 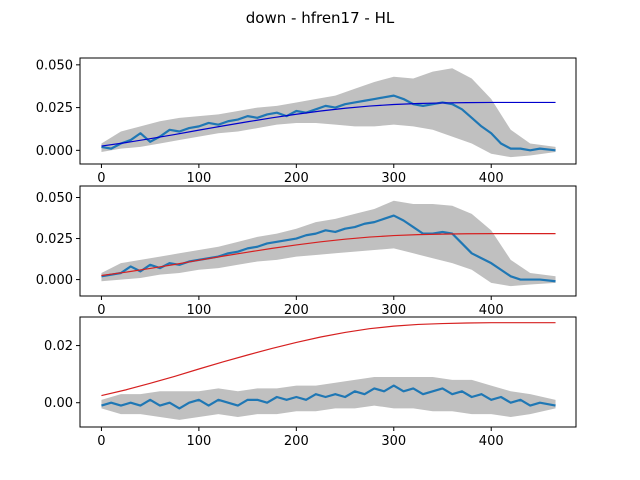 What do you see at coordinates (320, 18) in the screenshot?
I see `figure-title: down - hfren17 - HL` at bounding box center [320, 18].